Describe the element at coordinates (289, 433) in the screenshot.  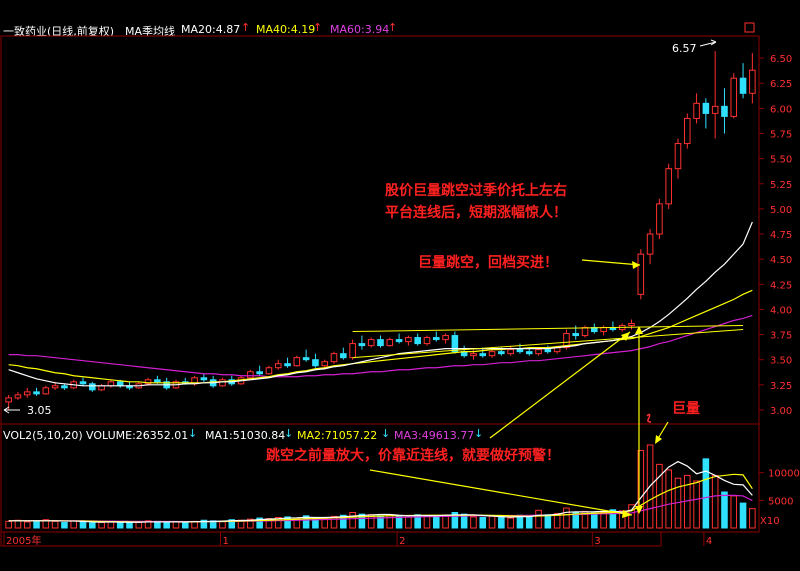
I see `vol-ma1-down-arrow-icon: ↓` at that location.